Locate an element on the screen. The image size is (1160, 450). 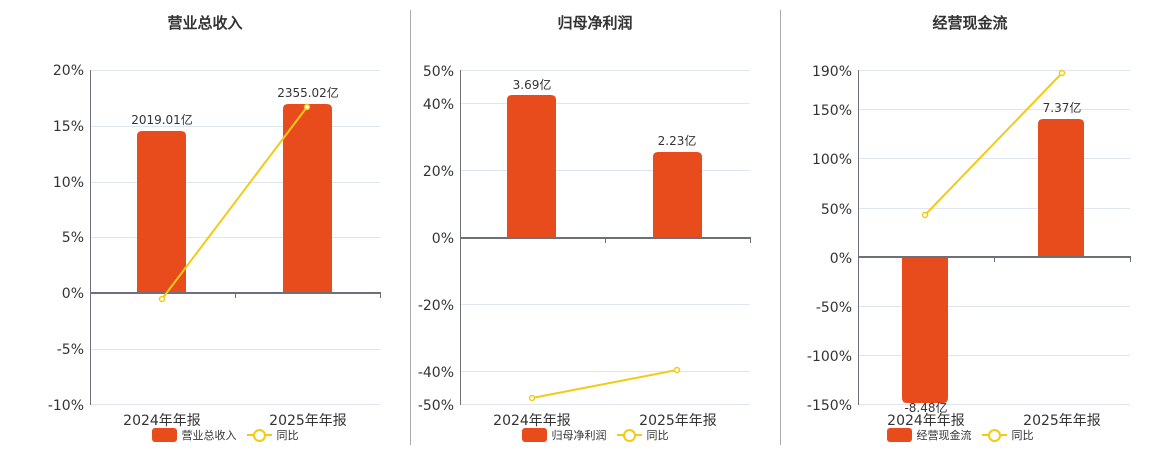
chart-title: 营业总收入 is located at coordinates (205, 23).